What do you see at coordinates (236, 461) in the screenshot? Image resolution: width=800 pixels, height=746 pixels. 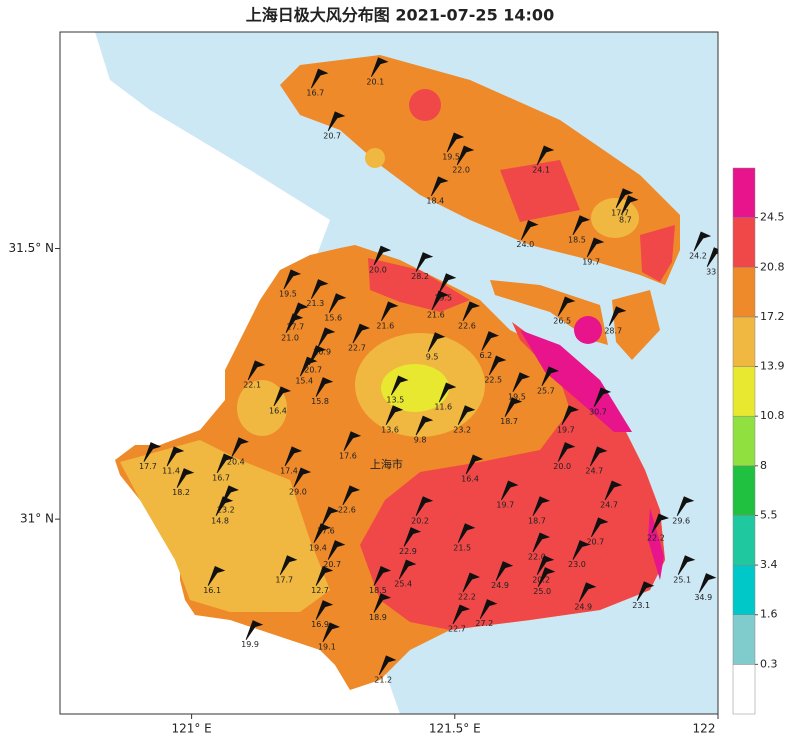 I see `station-value: 20.4` at bounding box center [236, 461].